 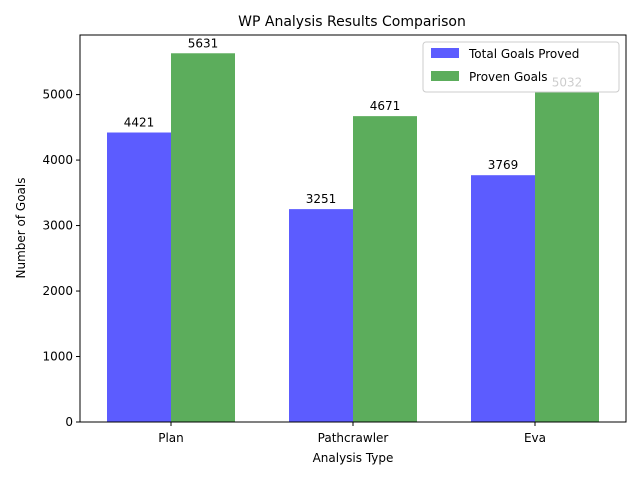 I want to click on bar-proven-goals-pathcrawler, so click(x=385, y=269).